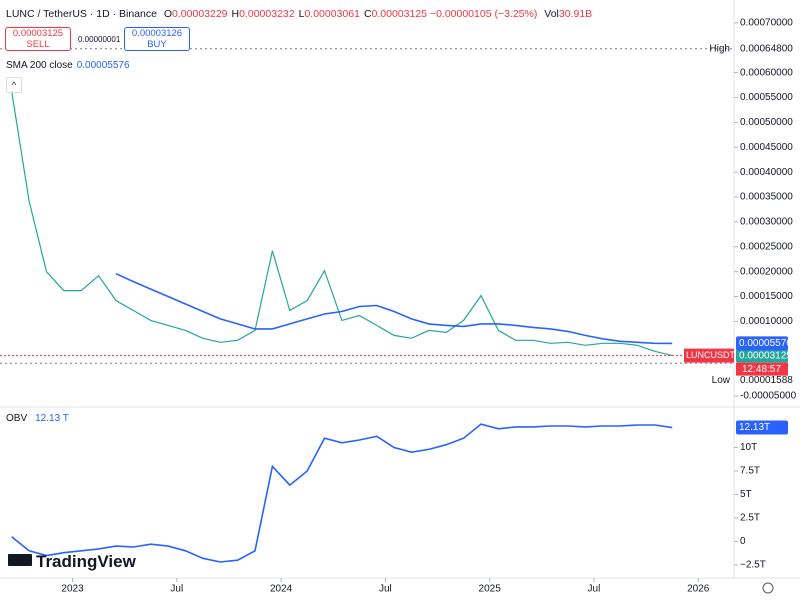 The image size is (800, 600). I want to click on ohlc-key: L, so click(301, 14).